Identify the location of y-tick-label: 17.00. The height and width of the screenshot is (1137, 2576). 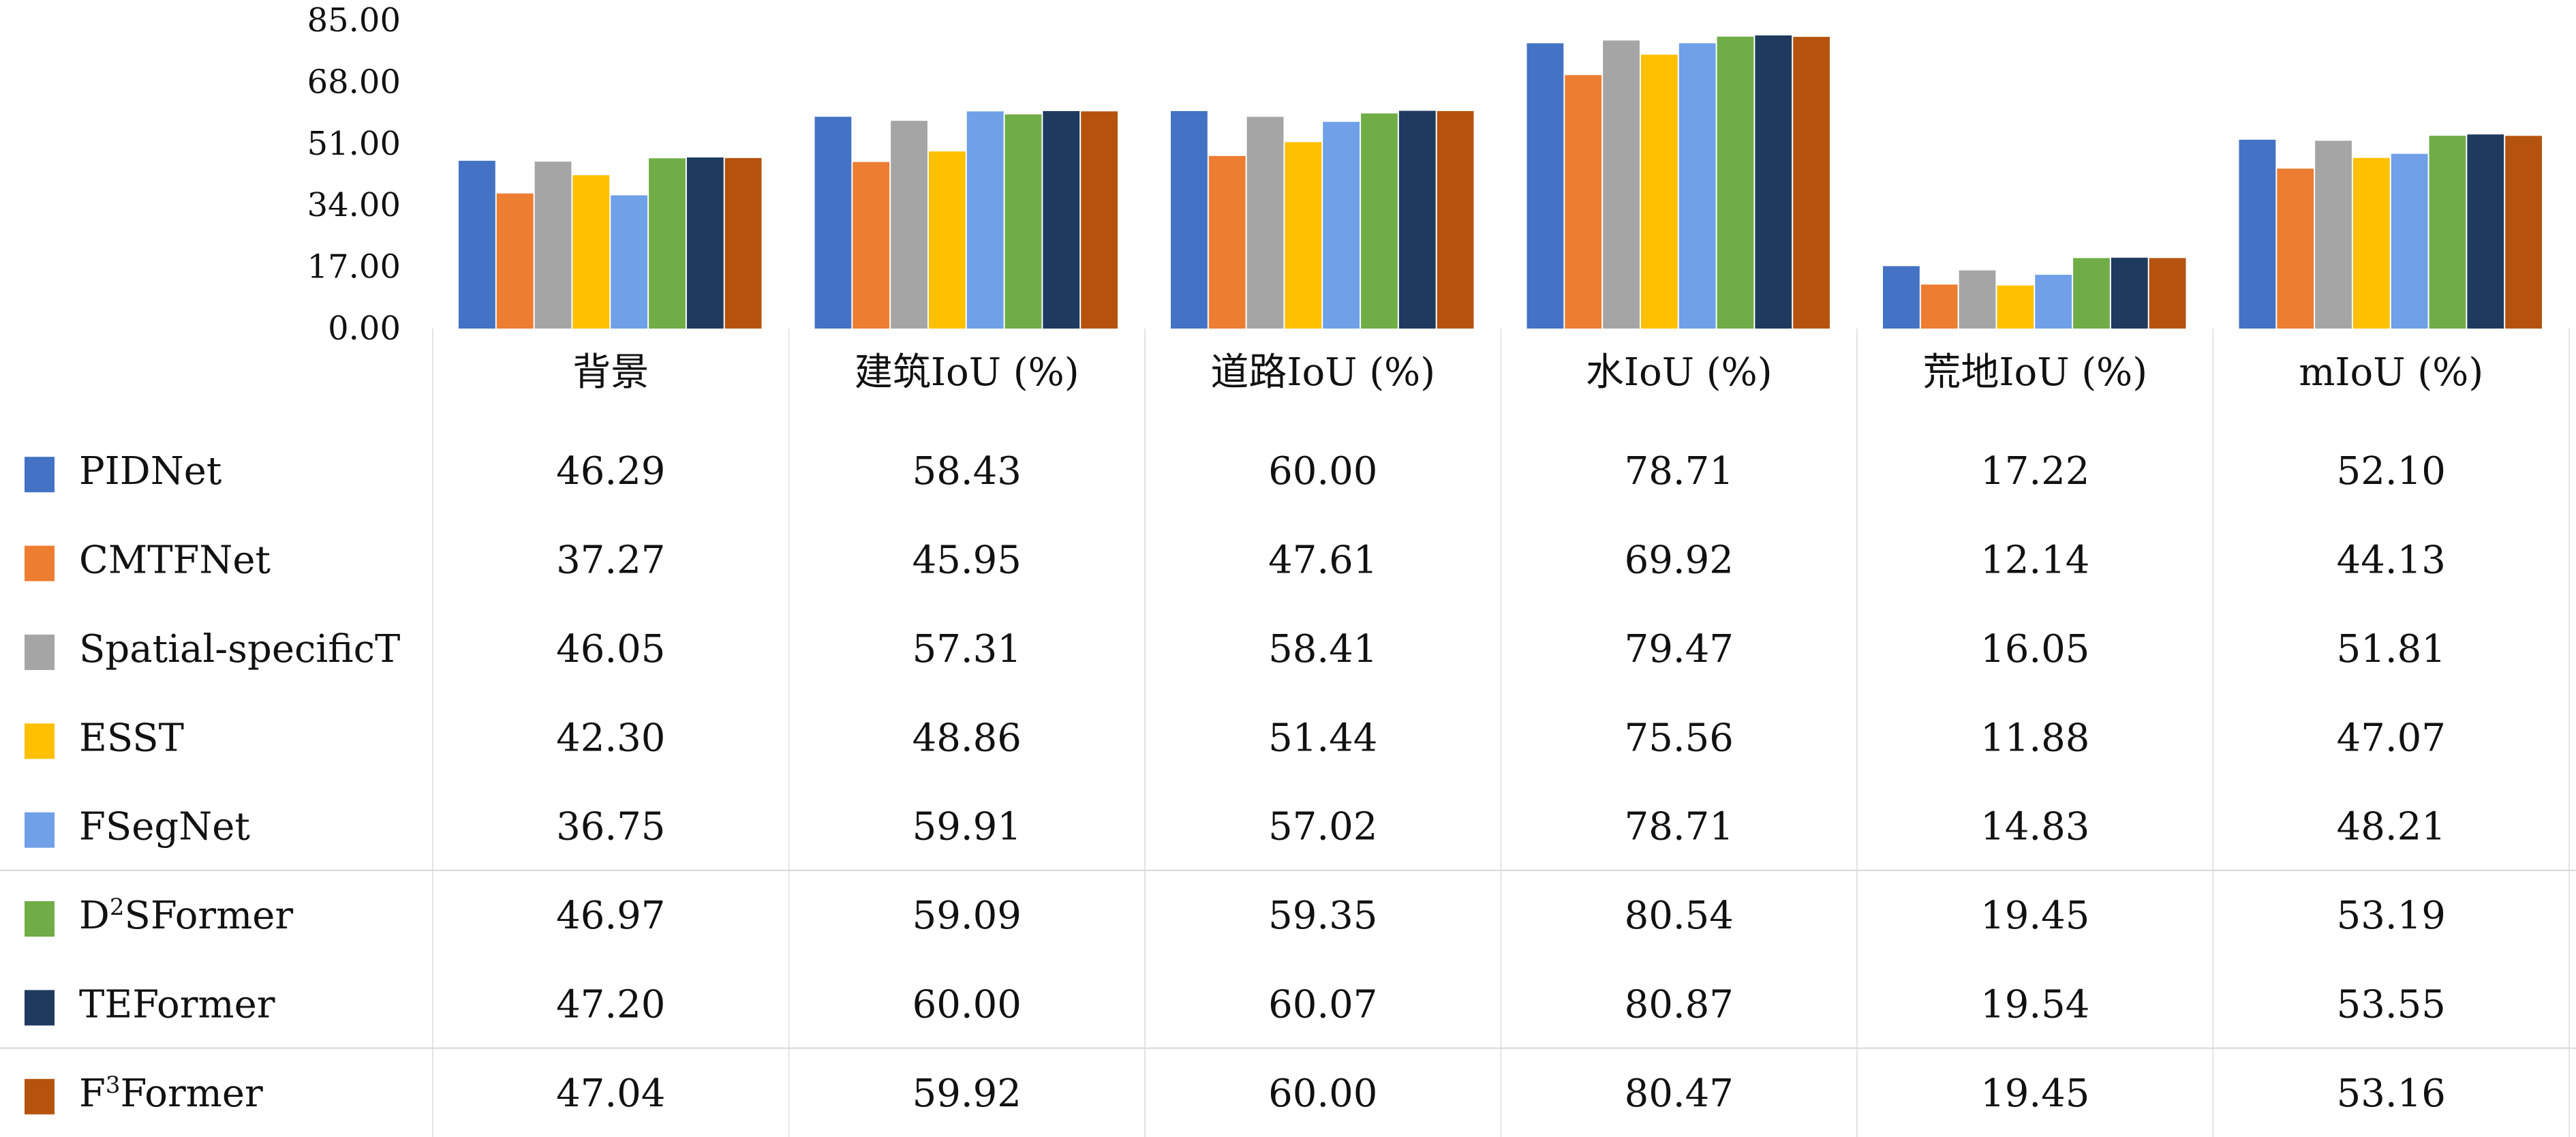
(354, 267).